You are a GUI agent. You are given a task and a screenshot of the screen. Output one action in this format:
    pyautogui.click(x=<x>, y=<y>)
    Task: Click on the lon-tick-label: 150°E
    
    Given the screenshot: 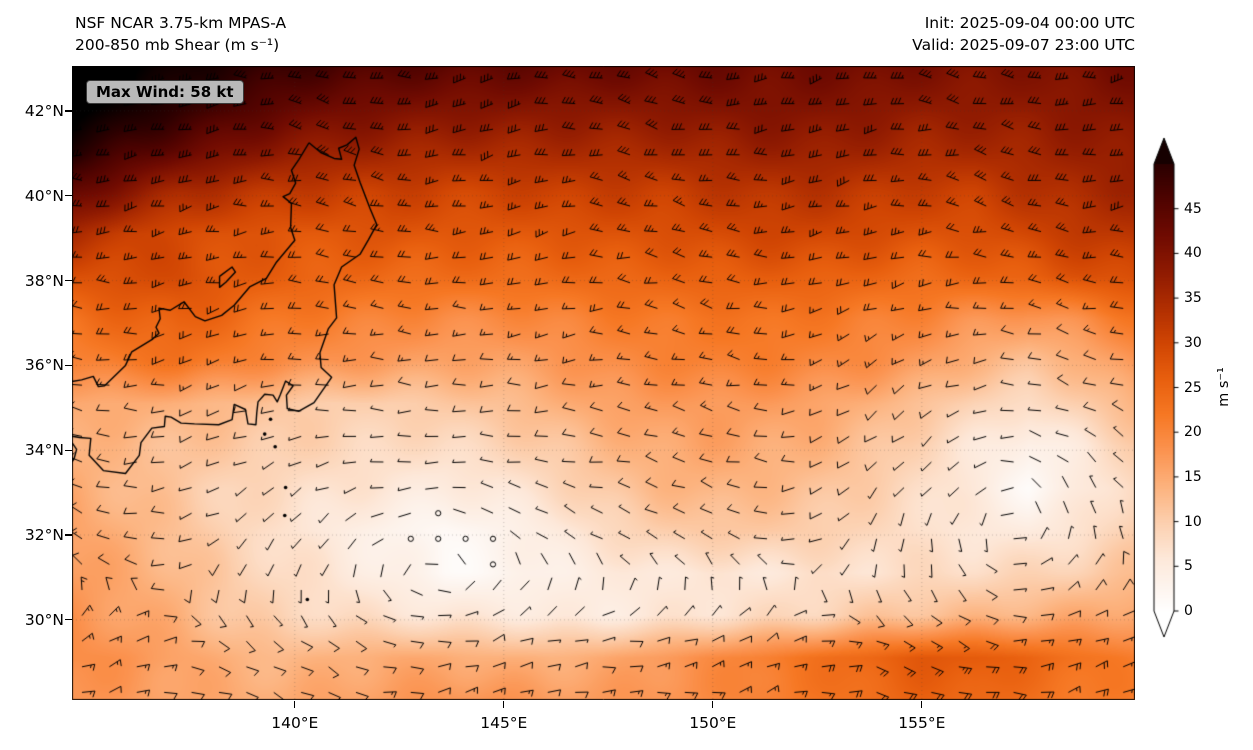 What is the action you would take?
    pyautogui.click(x=713, y=723)
    